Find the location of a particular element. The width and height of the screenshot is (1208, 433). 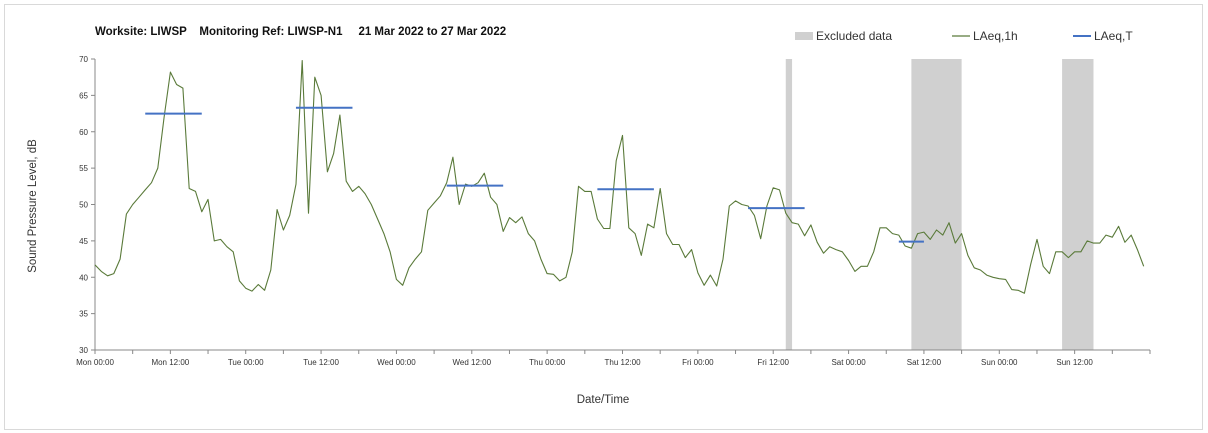

y-tick-label: 35 is located at coordinates (83, 314).